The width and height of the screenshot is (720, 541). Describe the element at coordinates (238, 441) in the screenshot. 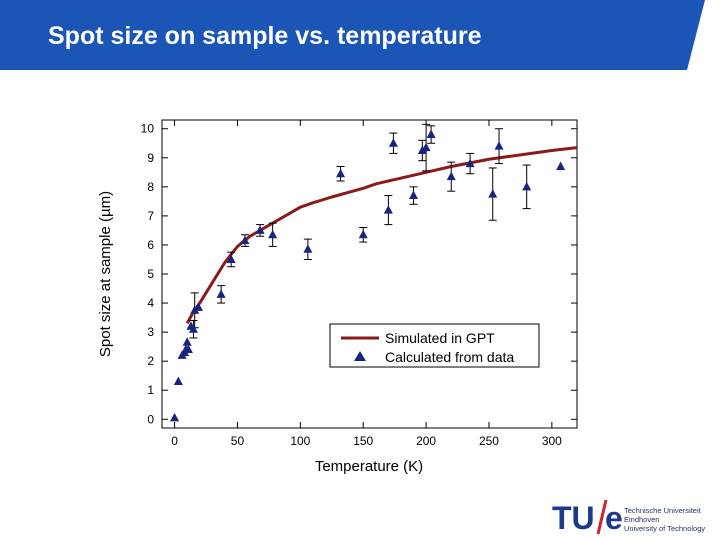

I see `x-tick-label: 50` at that location.